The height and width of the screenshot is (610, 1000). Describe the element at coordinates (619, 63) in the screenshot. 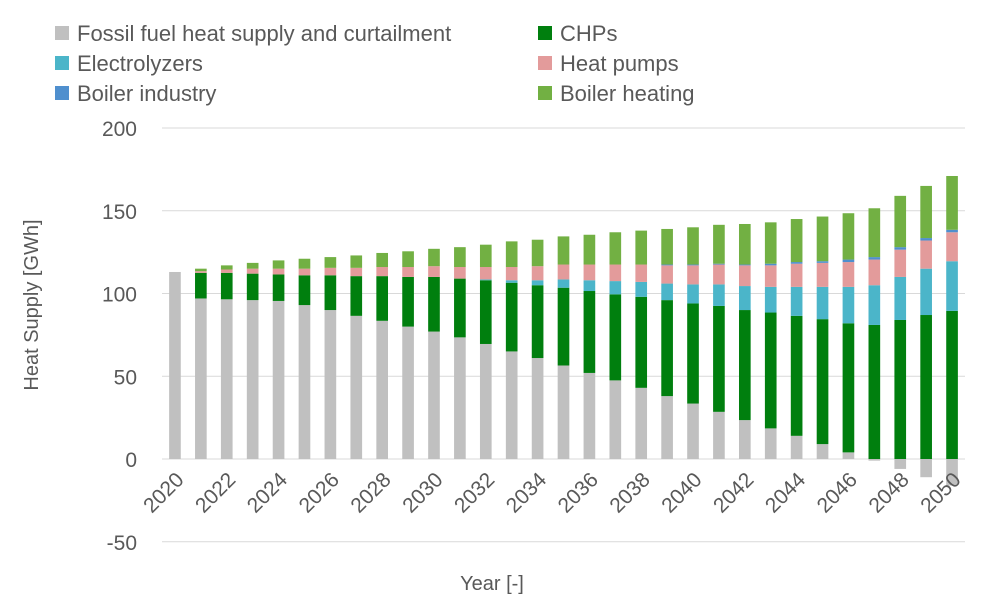

I see `legend-label: Heat pumps` at that location.